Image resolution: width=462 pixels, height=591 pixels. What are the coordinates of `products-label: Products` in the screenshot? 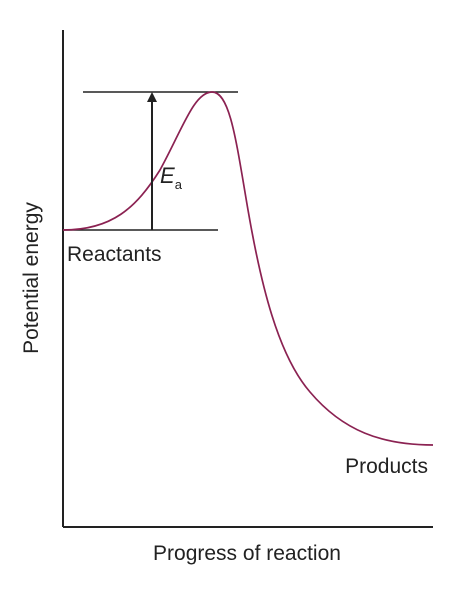 It's located at (386, 466).